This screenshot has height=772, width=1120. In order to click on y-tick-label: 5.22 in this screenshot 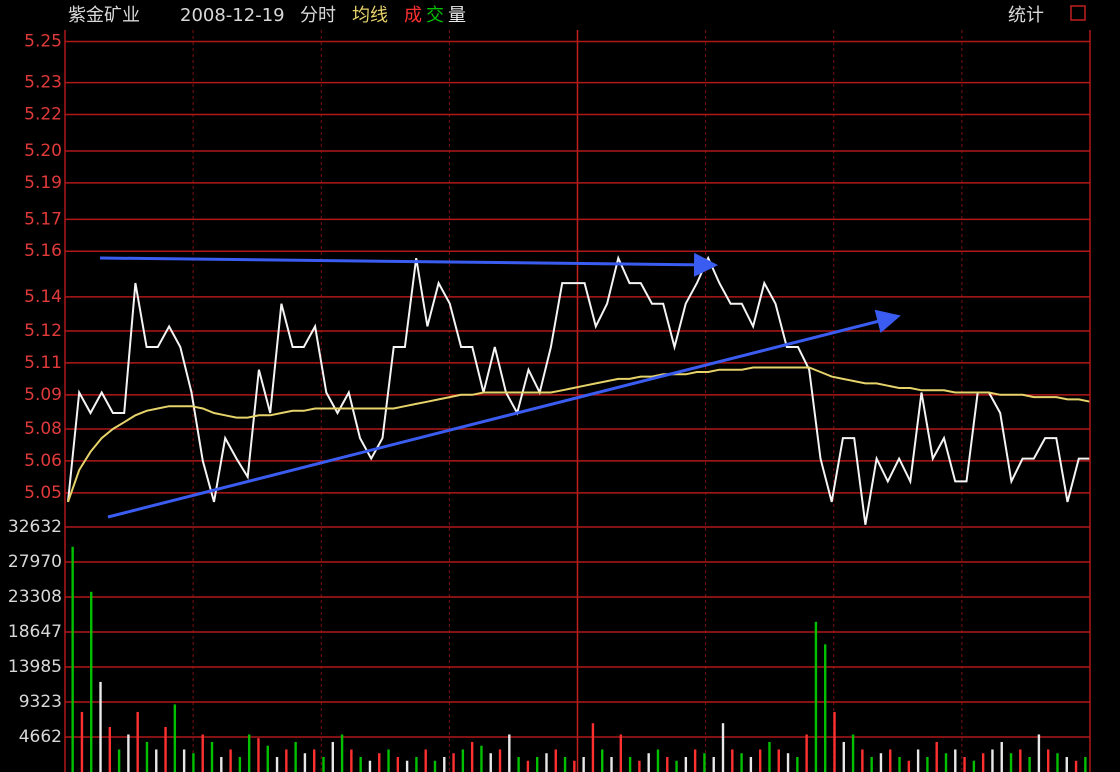, I will do `click(43, 114)`.